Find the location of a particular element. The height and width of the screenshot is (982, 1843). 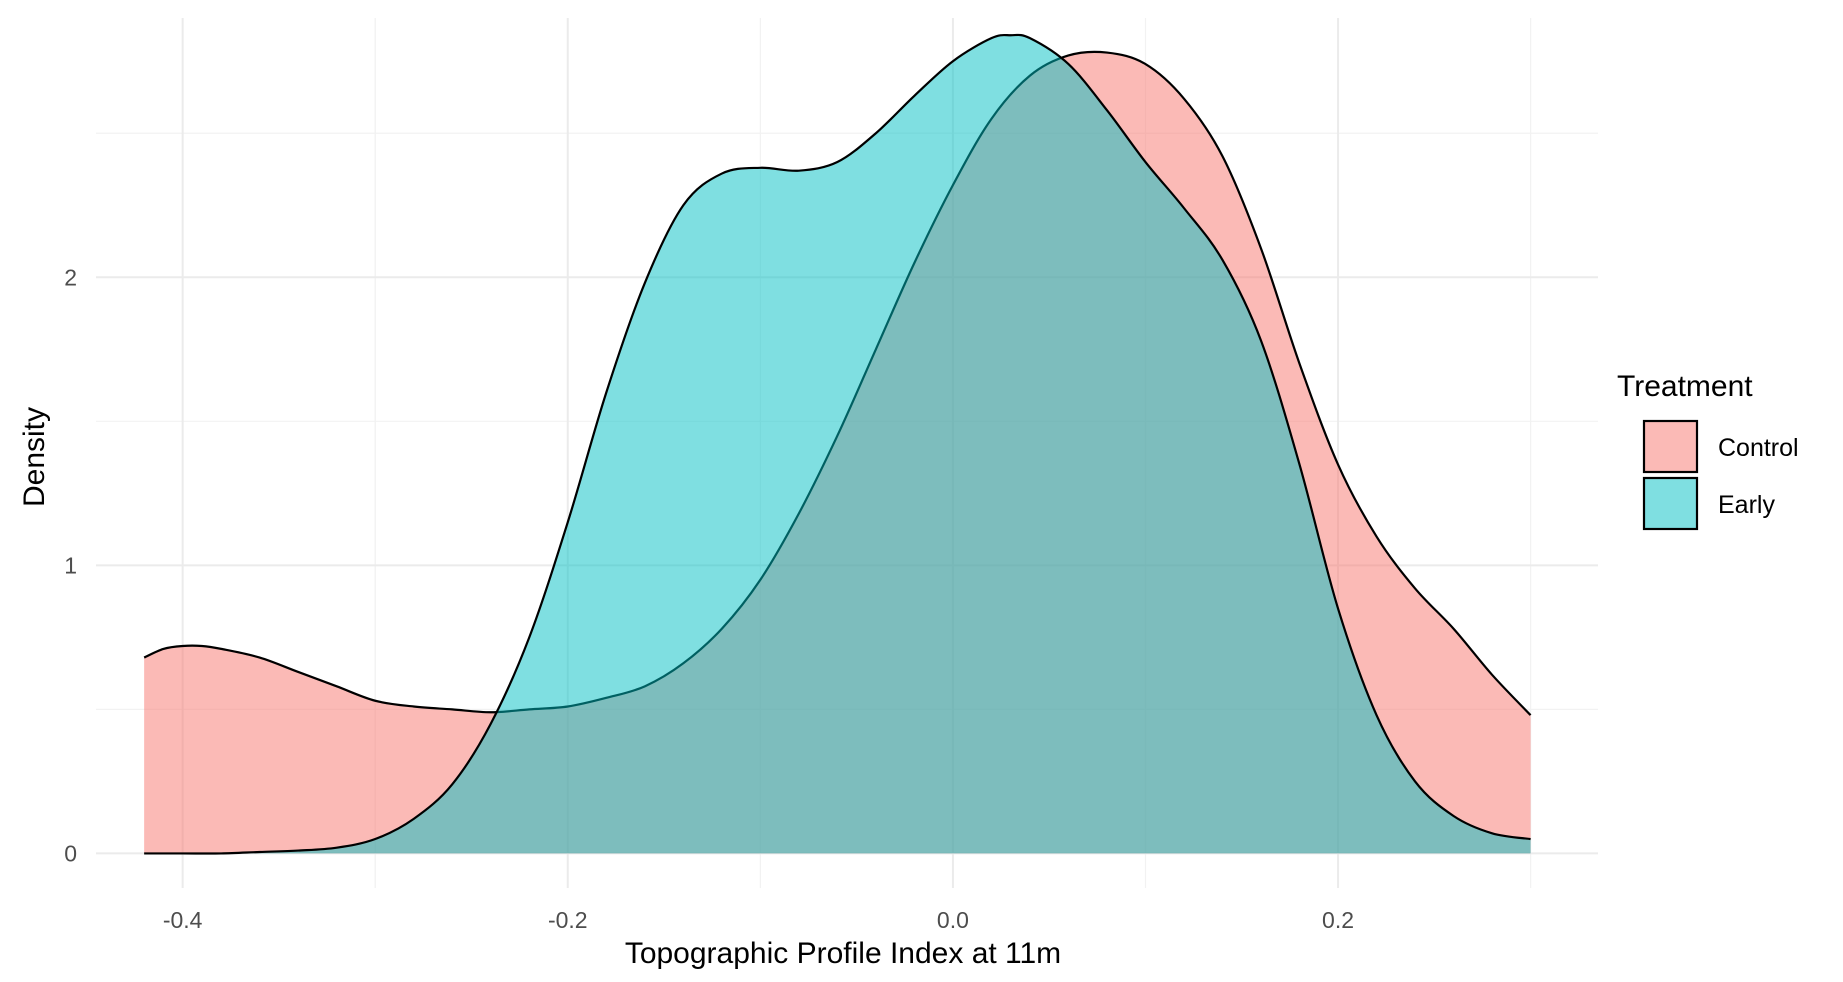

x-tick-label: -0.4 is located at coordinates (183, 920).